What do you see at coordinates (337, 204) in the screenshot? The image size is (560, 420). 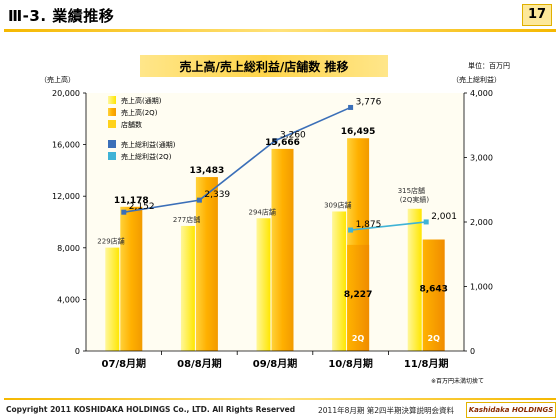 I see `store-count-label: 309店舗` at bounding box center [337, 204].